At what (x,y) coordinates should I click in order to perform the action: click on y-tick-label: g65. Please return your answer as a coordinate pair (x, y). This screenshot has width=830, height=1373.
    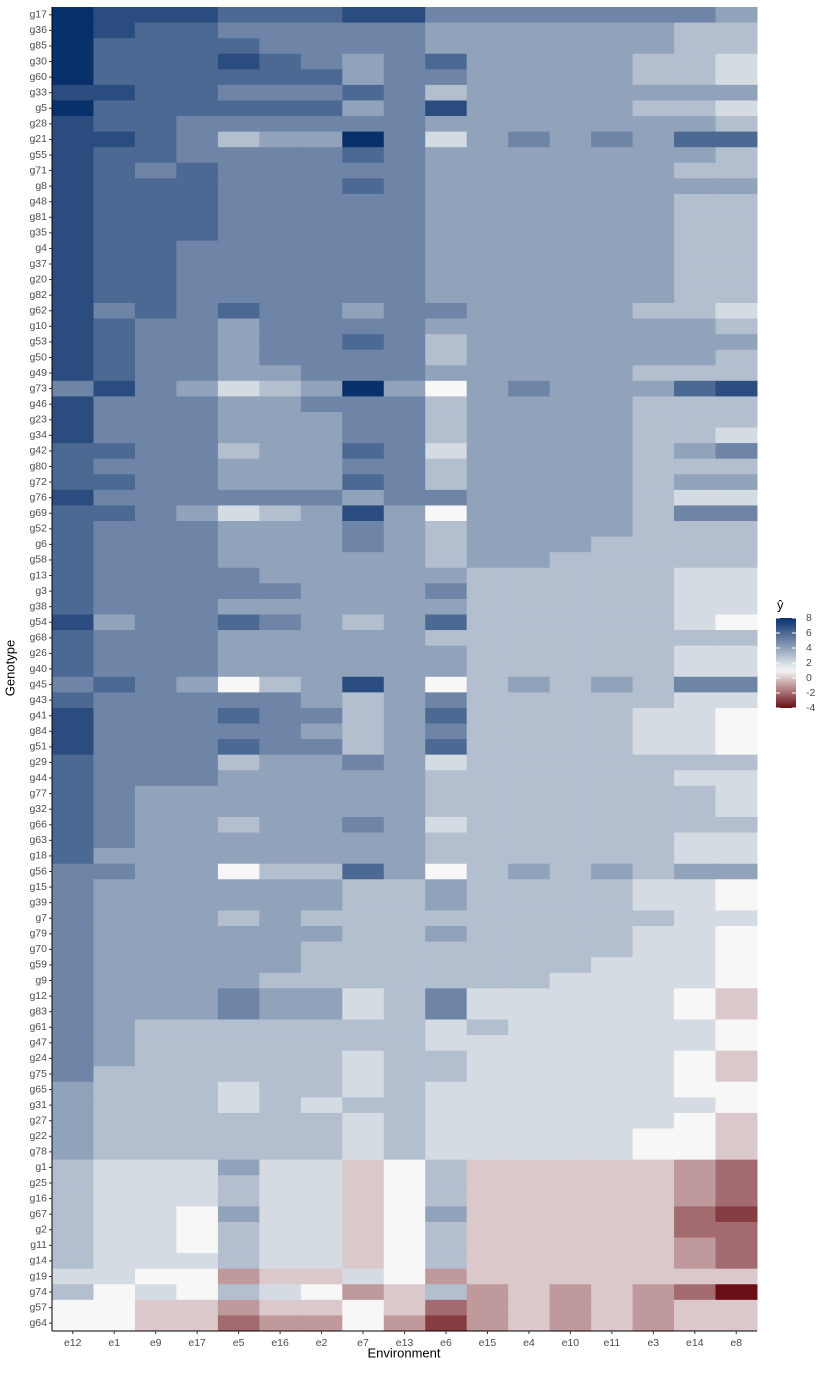
    Looking at the image, I should click on (38, 1089).